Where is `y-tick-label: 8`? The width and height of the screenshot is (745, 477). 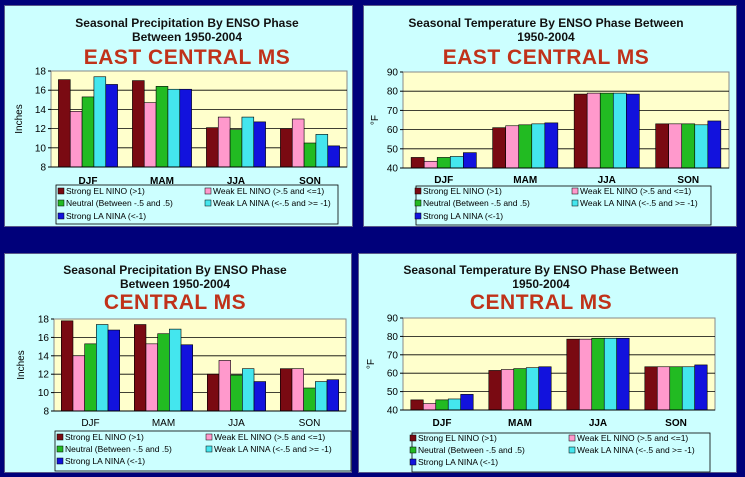
y-tick-label: 8 is located at coordinates (46, 412).